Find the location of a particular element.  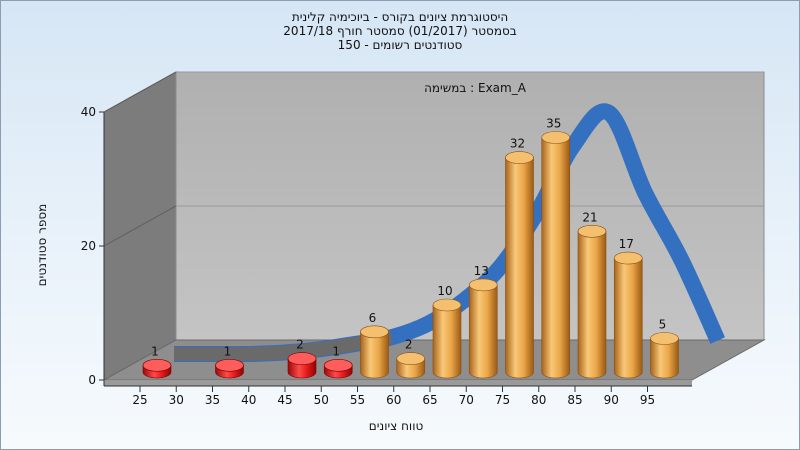

x-tick-label: 35 is located at coordinates (212, 400).